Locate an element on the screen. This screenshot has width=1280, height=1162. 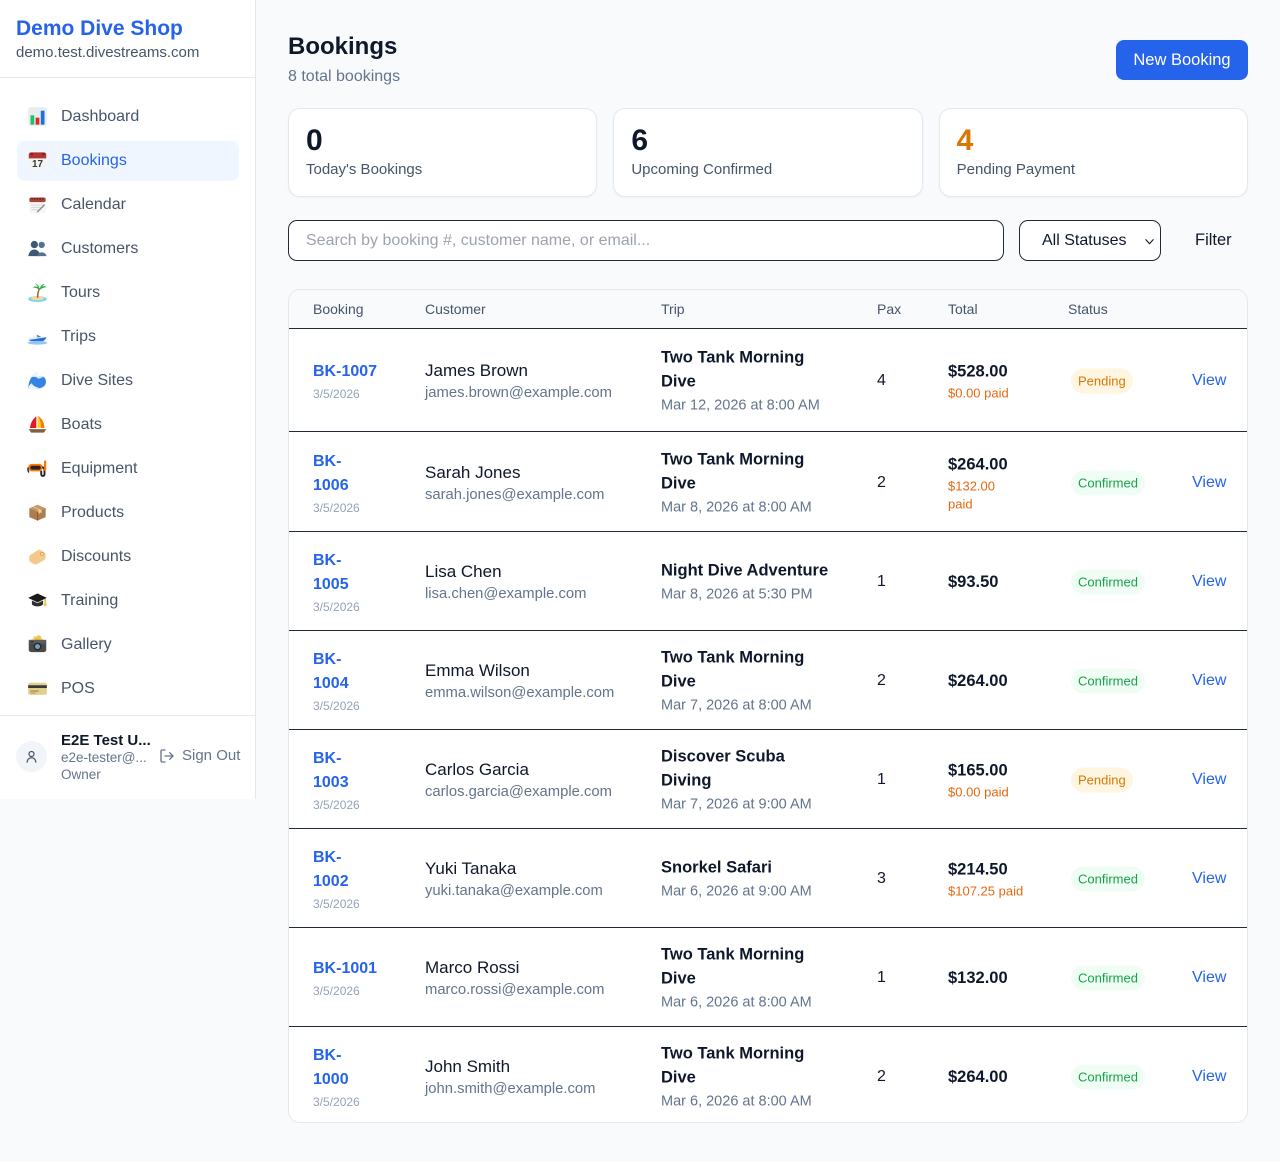
svg-text: 17 is located at coordinates (38, 164).